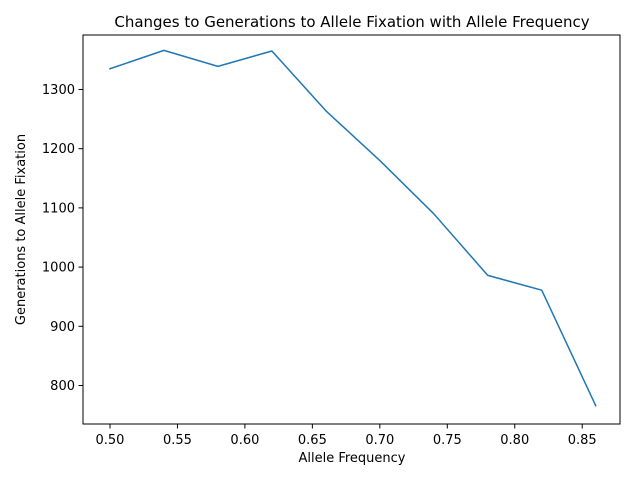 This screenshot has width=640, height=480. I want to click on y-axis-ticks: 800 900 1000 1100 1200 1300, so click(62, 238).